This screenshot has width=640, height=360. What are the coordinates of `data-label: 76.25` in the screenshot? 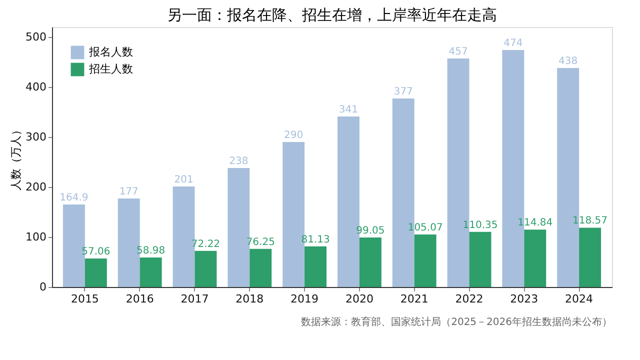 It's located at (260, 242).